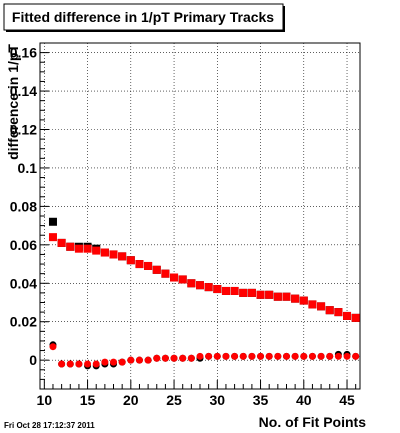  Describe the element at coordinates (45, 400) in the screenshot. I see `x-tick-label: 10` at that location.